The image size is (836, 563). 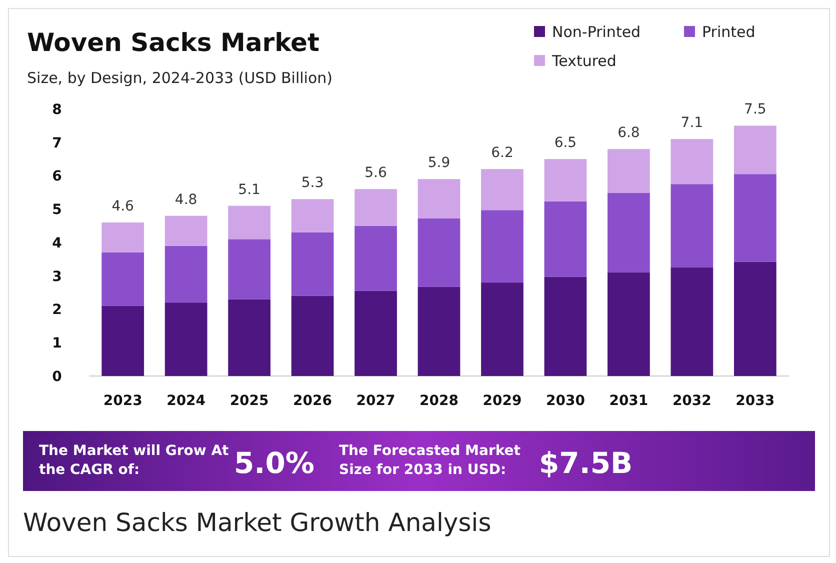 I want to click on y-tick-label: 8, so click(x=57, y=110).